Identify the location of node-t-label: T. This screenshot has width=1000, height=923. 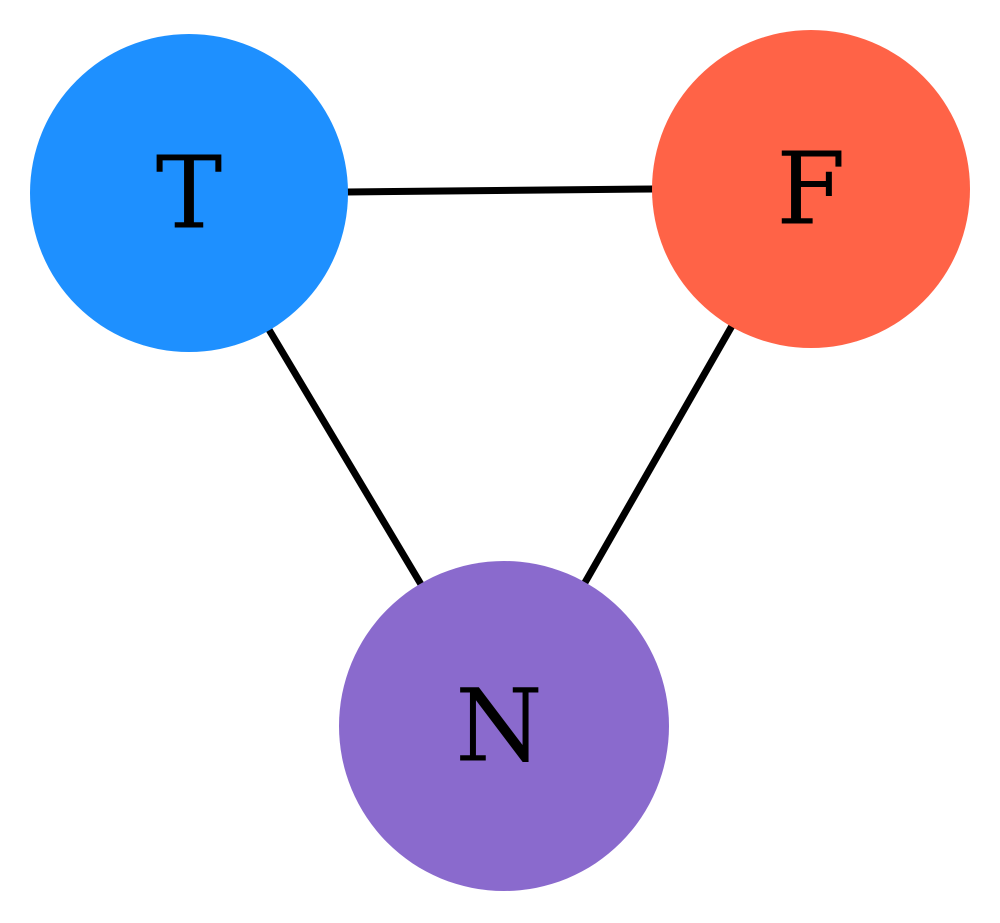
(189, 193).